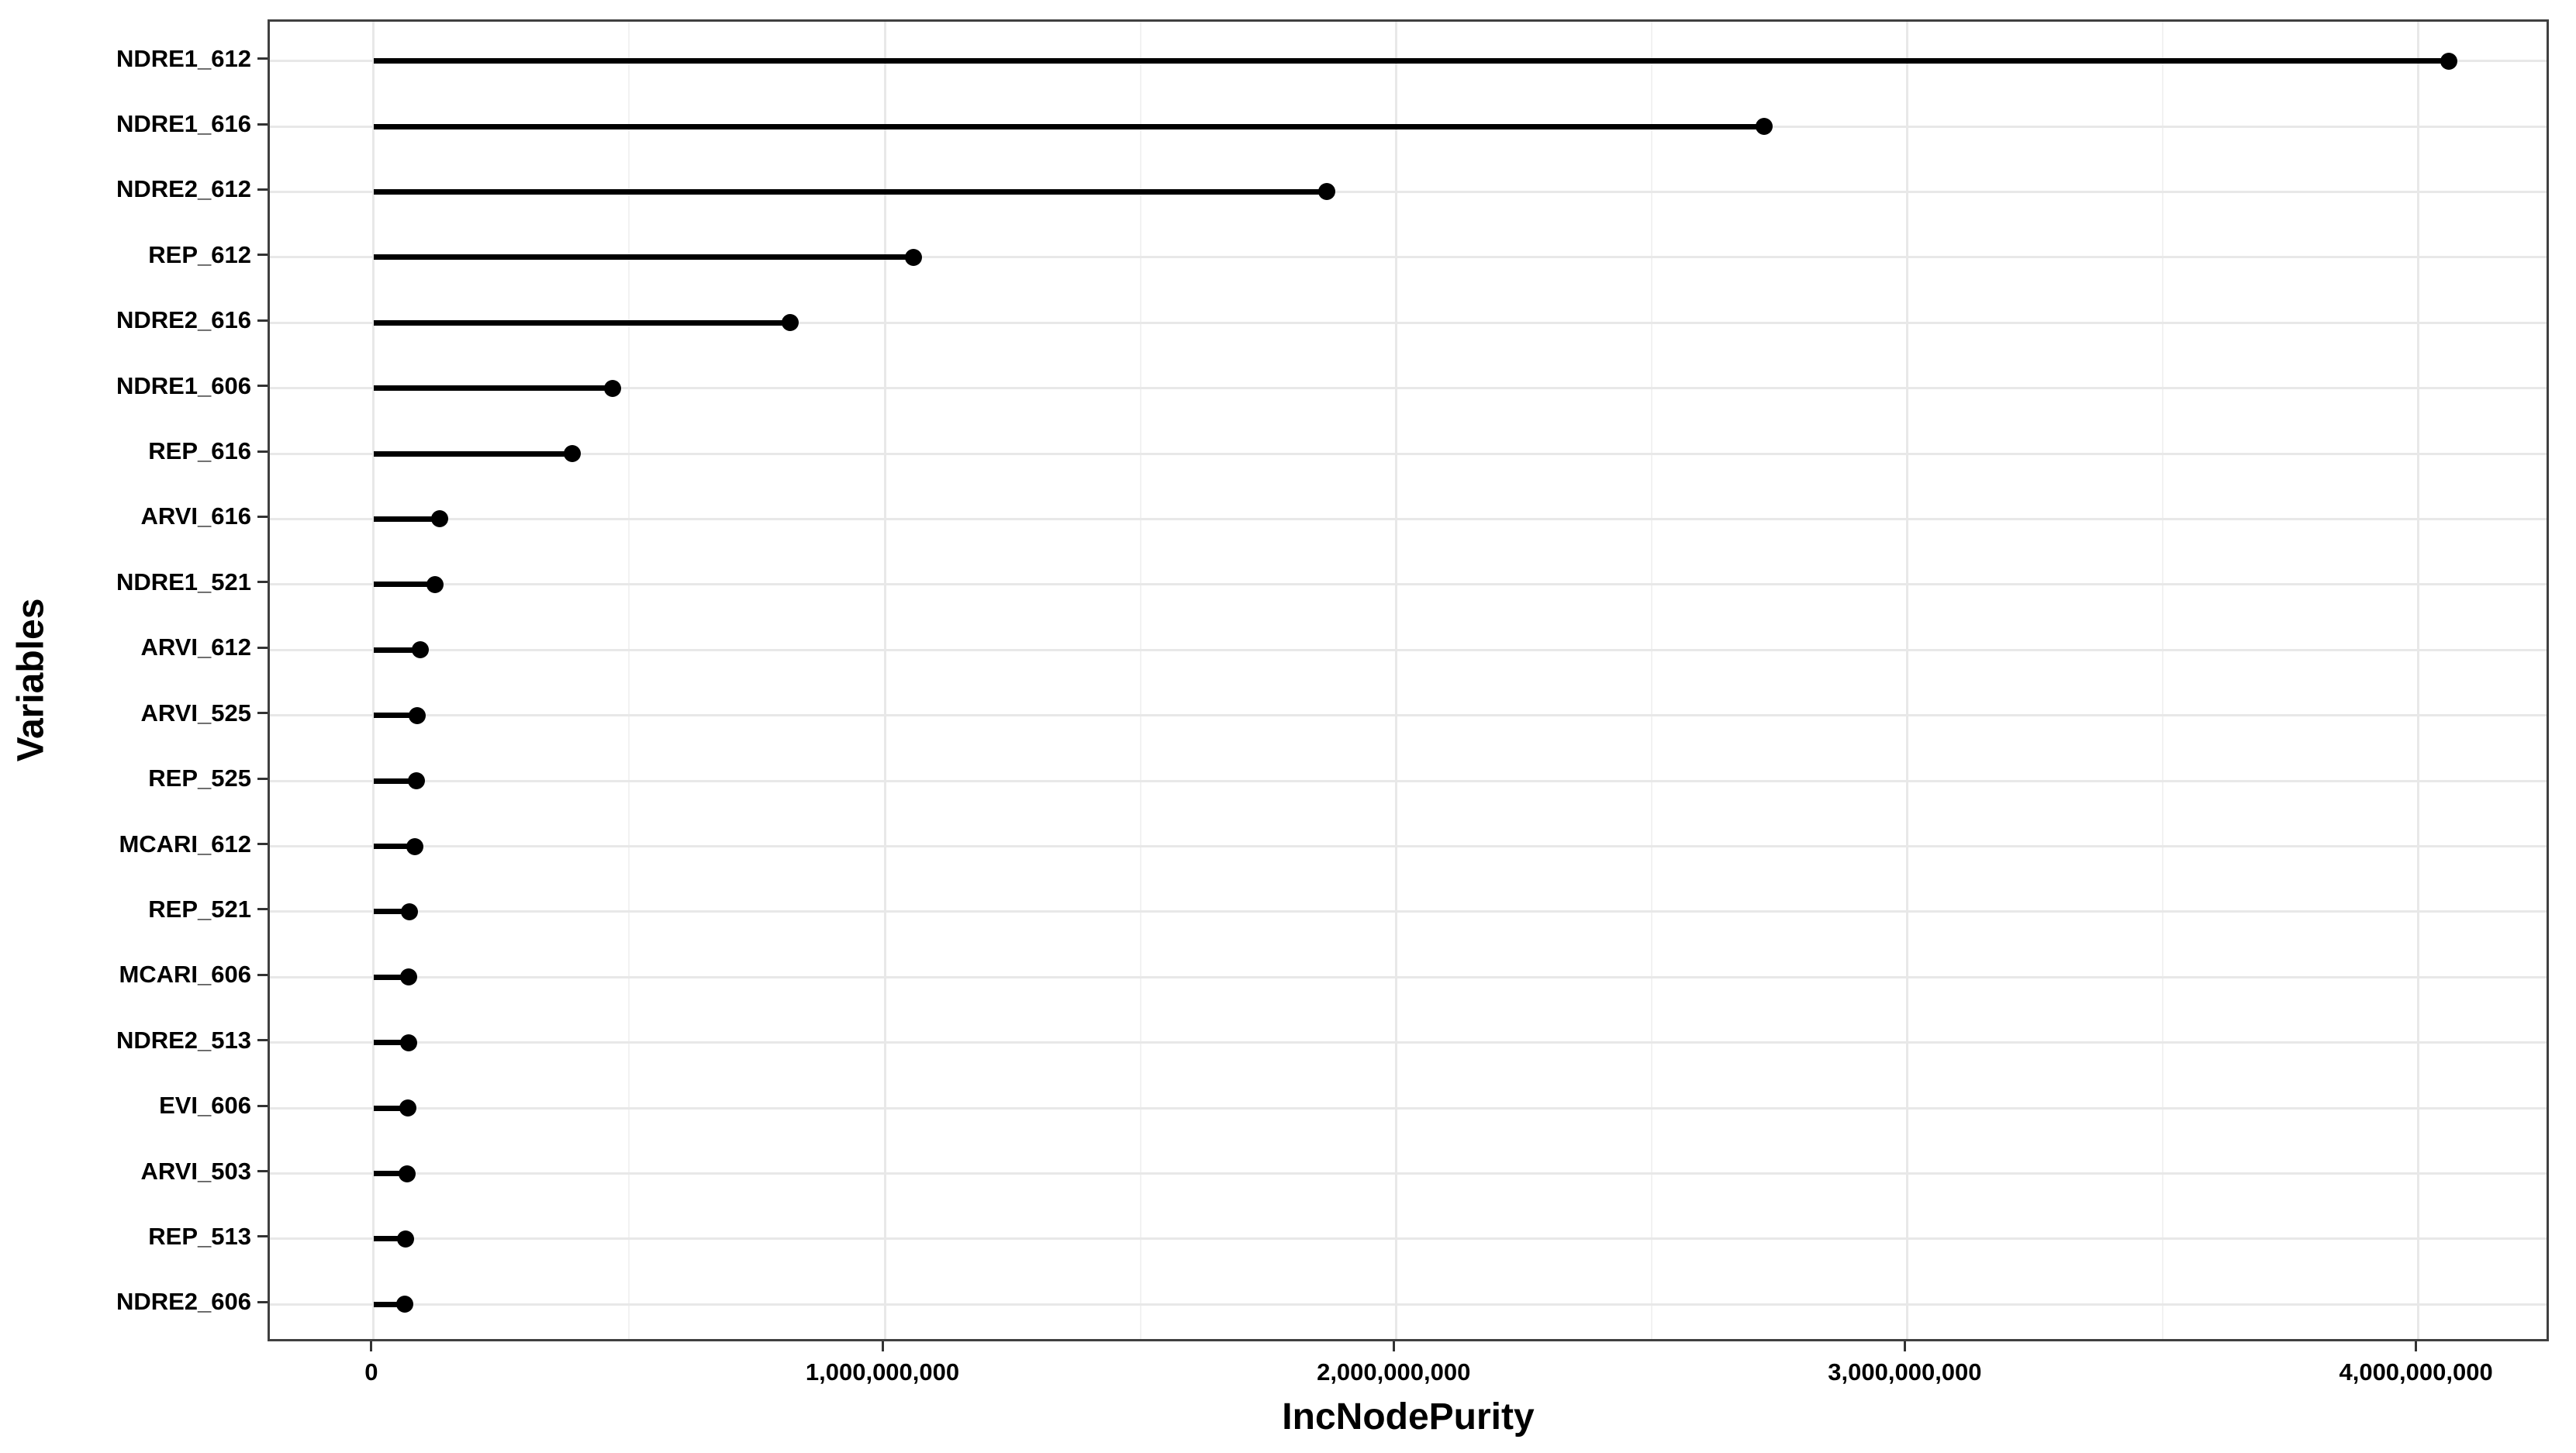 The width and height of the screenshot is (2576, 1453). I want to click on y-tick-label: NDRE1_616, so click(183, 124).